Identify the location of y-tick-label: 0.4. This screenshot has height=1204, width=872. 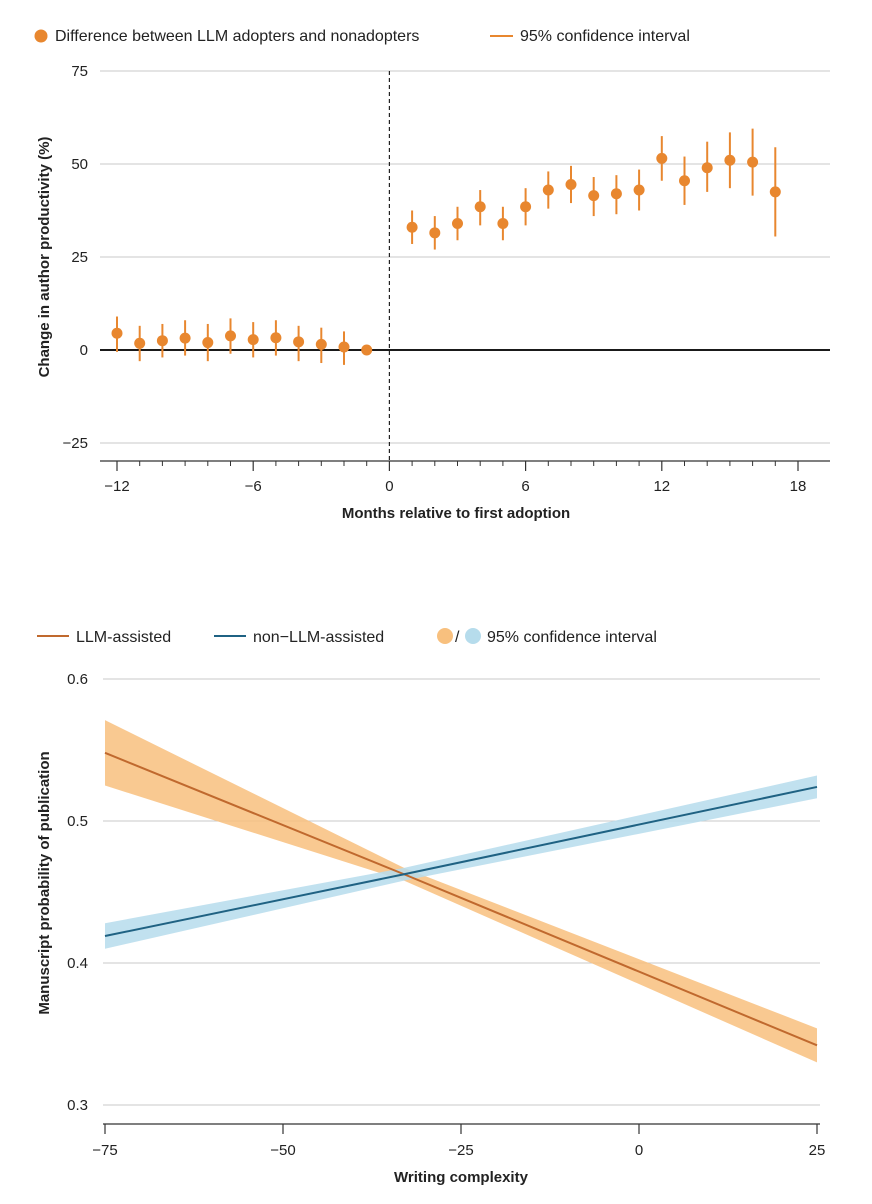
(77, 963).